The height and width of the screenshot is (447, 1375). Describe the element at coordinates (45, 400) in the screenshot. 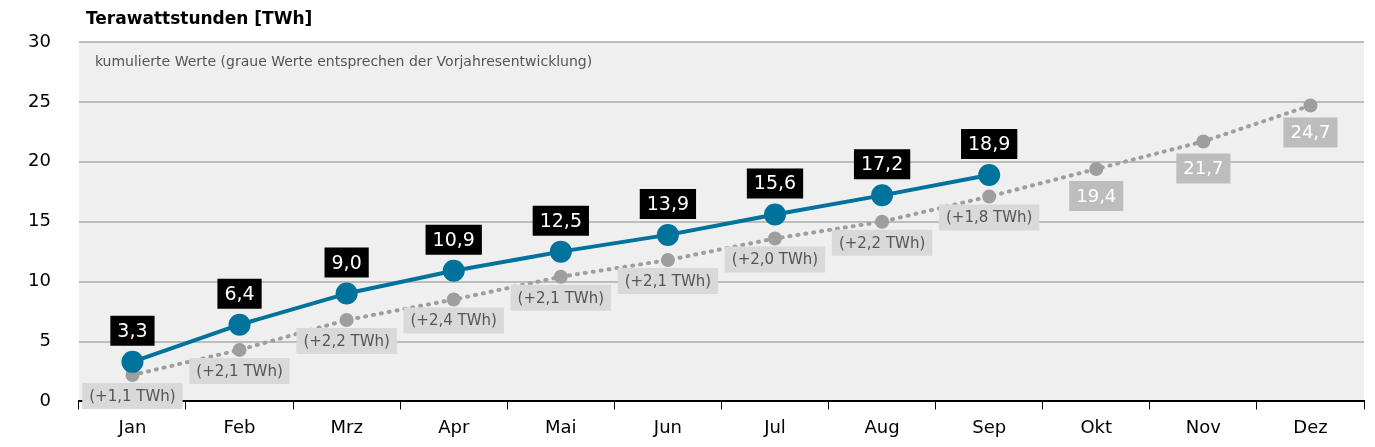

I see `y-tick-label: 0` at that location.